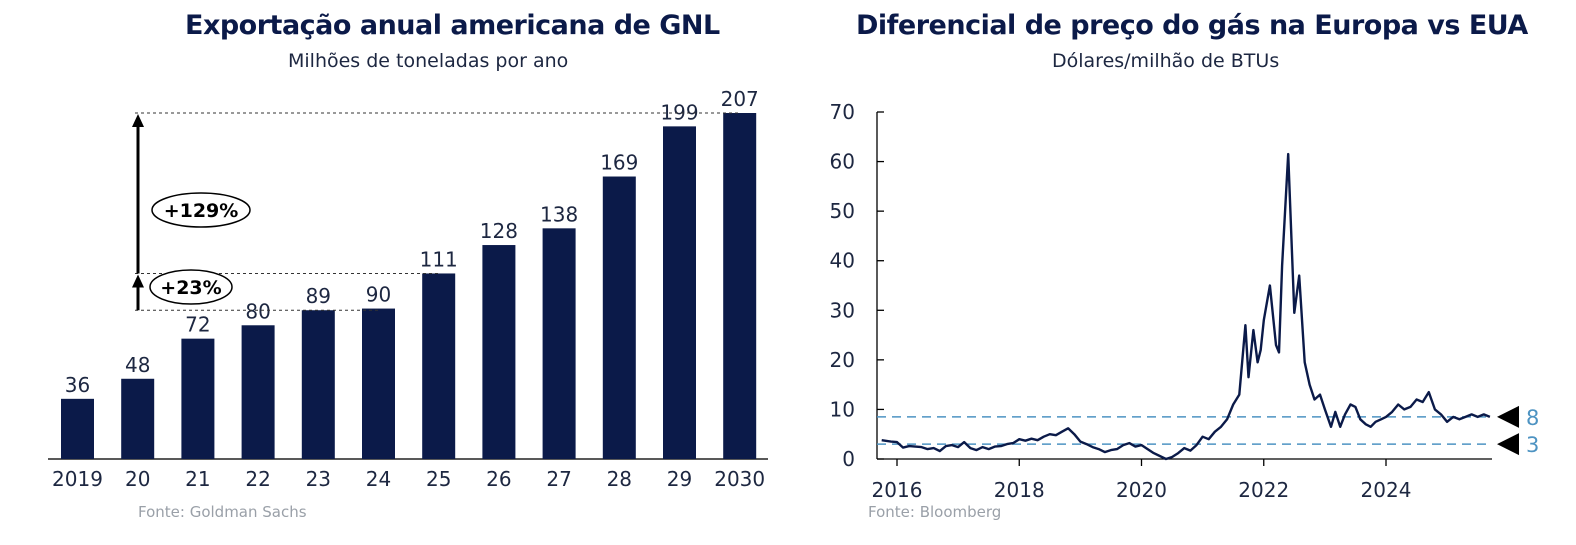 This screenshot has width=1576, height=545. Describe the element at coordinates (1019, 490) in the screenshot. I see `x-tick-label: 2018` at that location.